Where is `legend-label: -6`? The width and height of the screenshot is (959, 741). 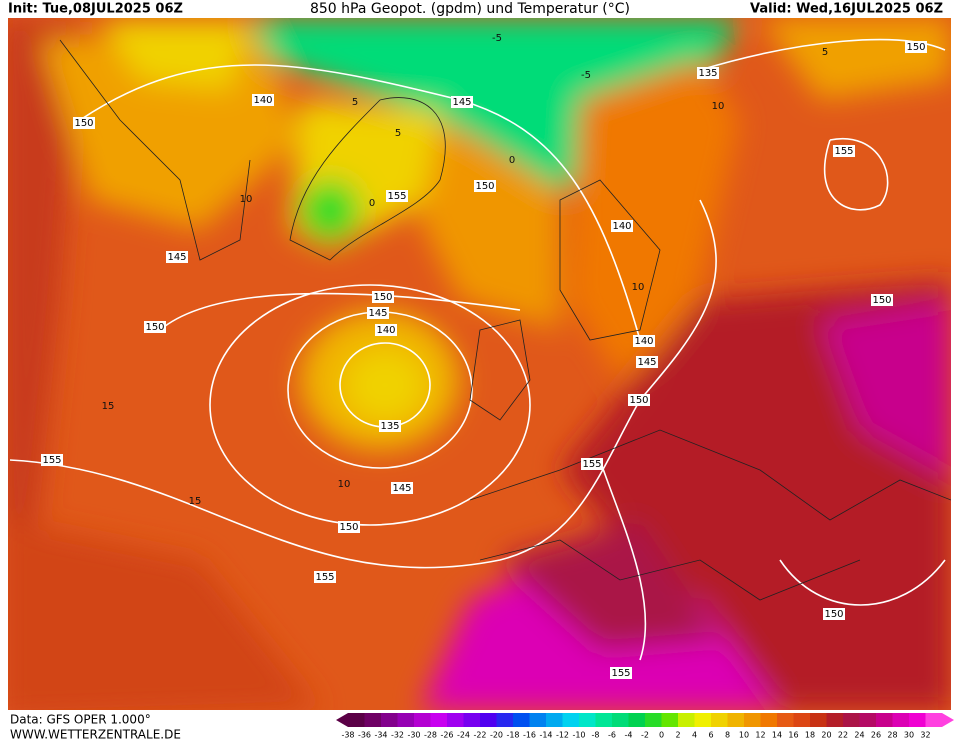
legend-label: -6 is located at coordinates (612, 735).